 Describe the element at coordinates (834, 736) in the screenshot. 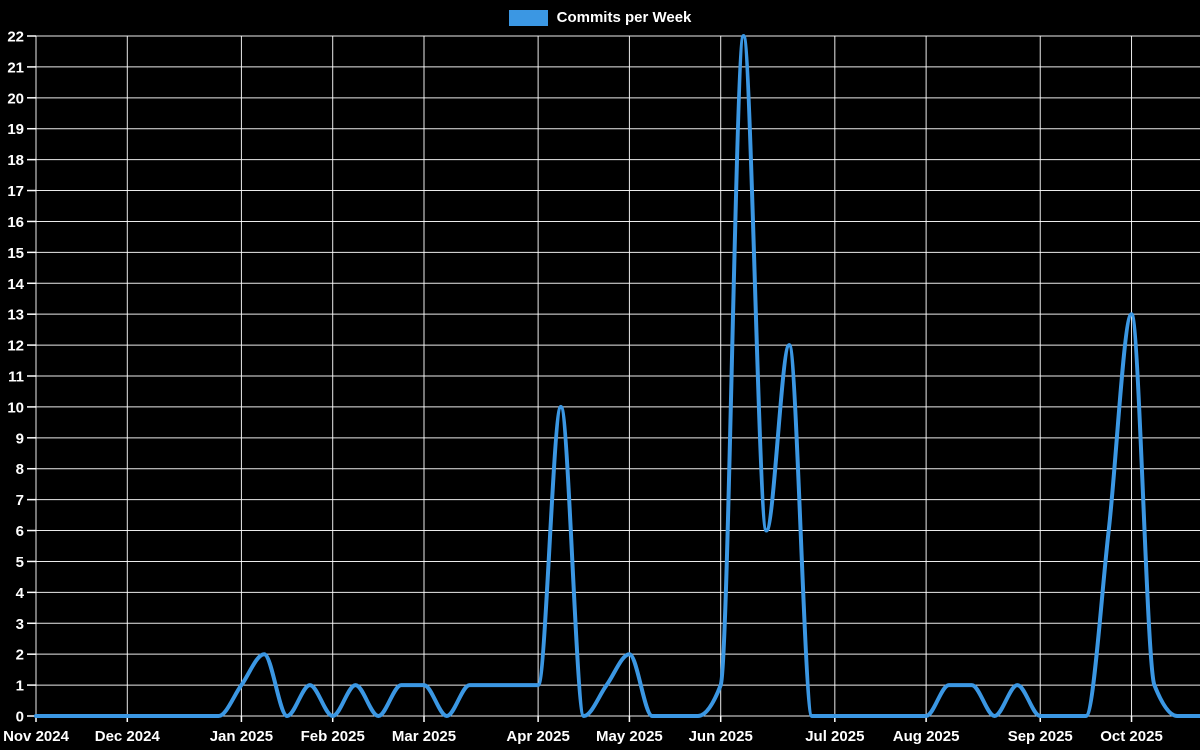

I see `x-tick-label: Jul 2025` at that location.